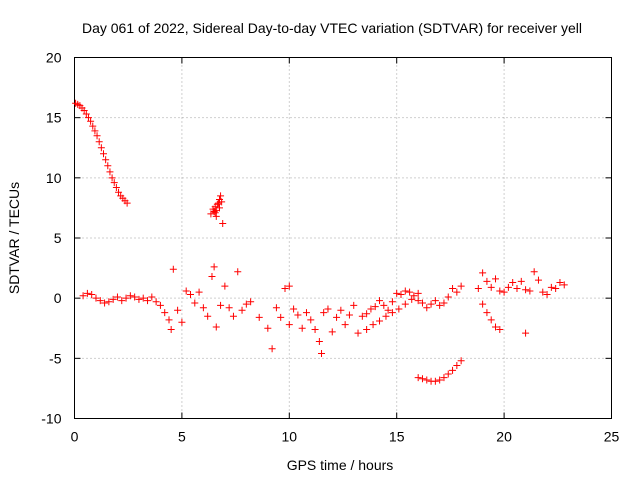 This screenshot has width=640, height=480. I want to click on series-decay, so click(101, 153).